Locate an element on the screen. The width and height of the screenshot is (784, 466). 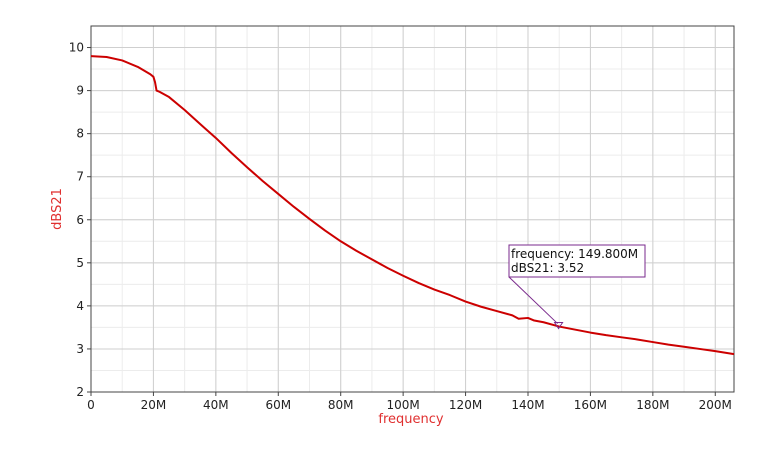
x-tick-label: 140M is located at coordinates (527, 405).